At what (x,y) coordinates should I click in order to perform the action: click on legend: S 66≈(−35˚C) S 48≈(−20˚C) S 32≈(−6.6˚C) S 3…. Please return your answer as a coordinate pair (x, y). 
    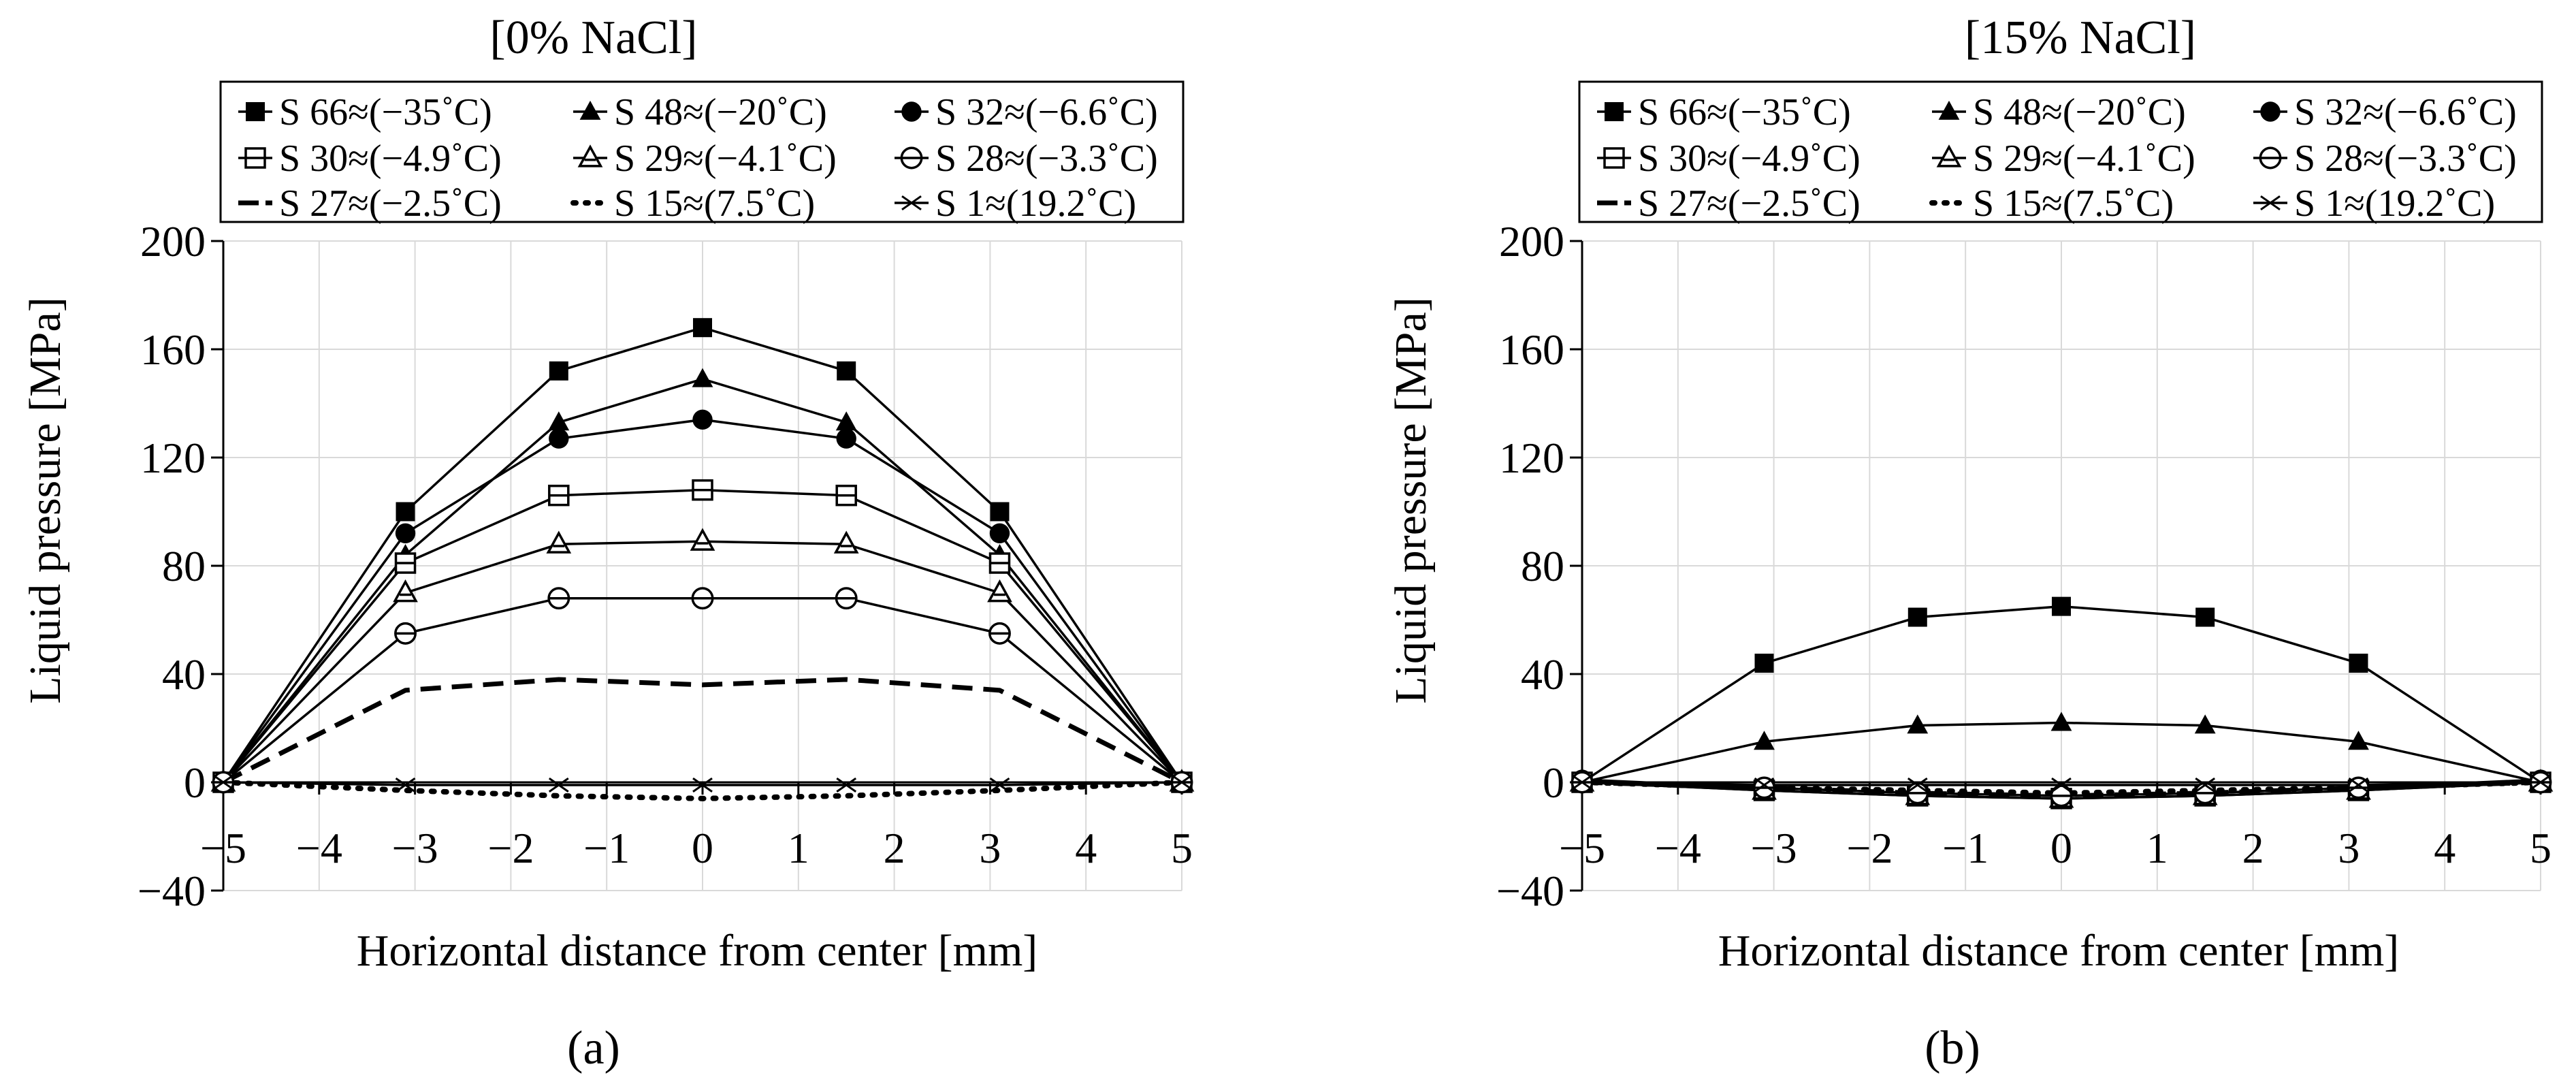
    Looking at the image, I should click on (2061, 152).